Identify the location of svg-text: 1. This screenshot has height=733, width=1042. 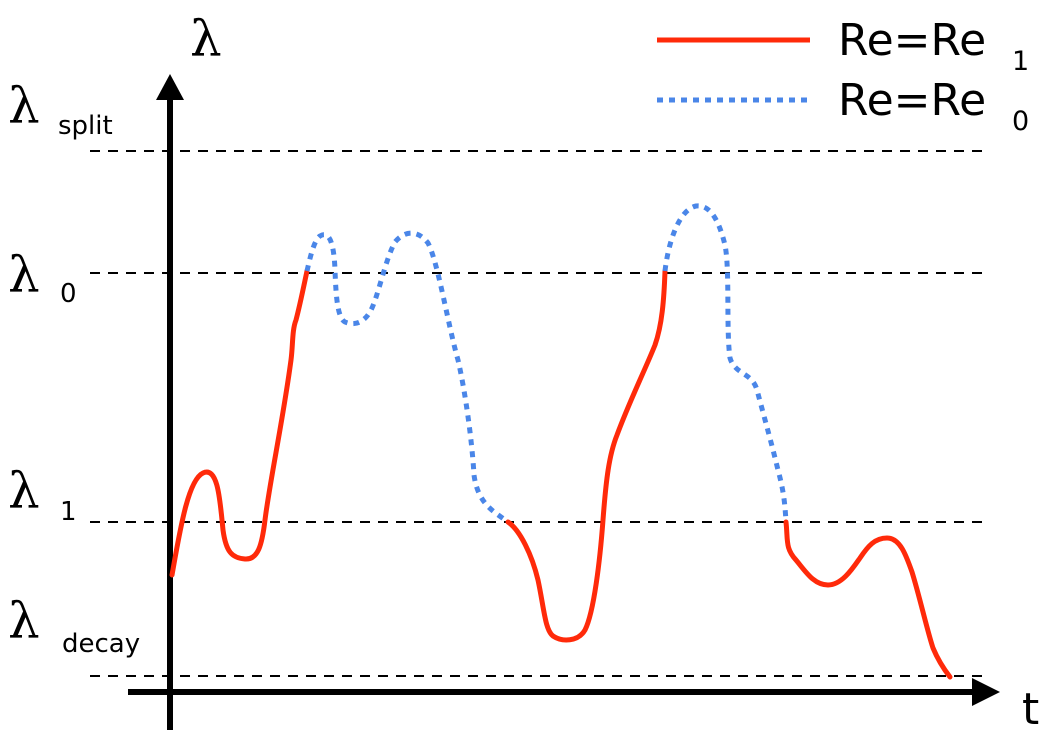
(68, 512).